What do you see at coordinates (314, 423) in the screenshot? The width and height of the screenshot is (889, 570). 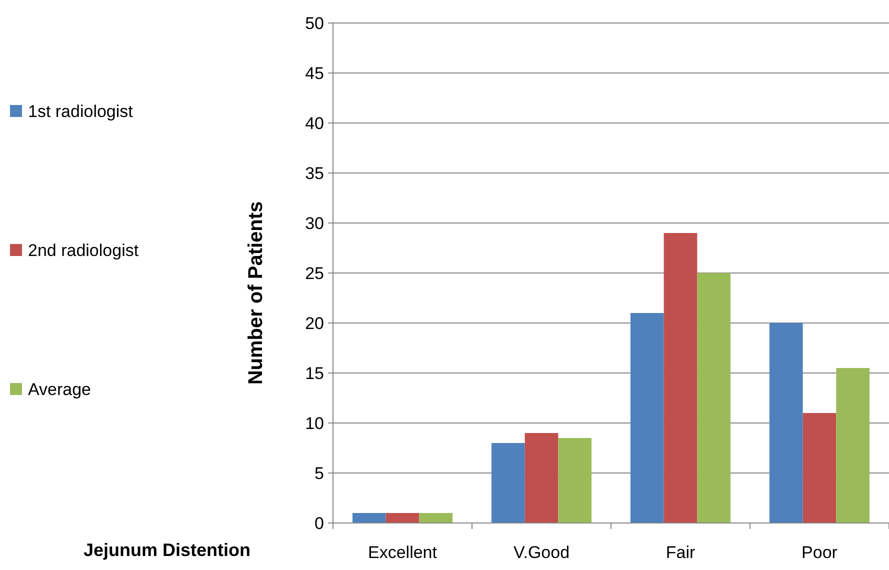 I see `y-tick-label: 10` at bounding box center [314, 423].